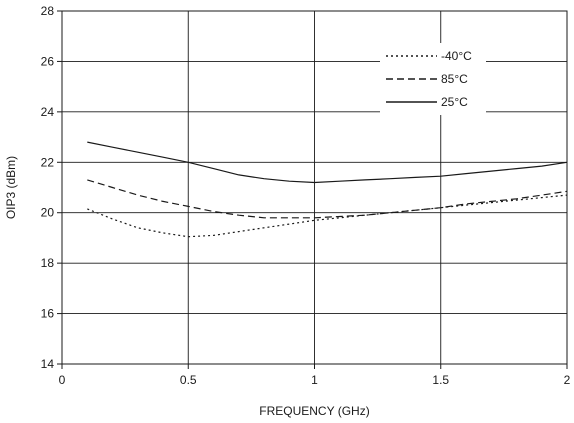 The height and width of the screenshot is (423, 574). I want to click on x-tick-label: 0.5, so click(188, 380).